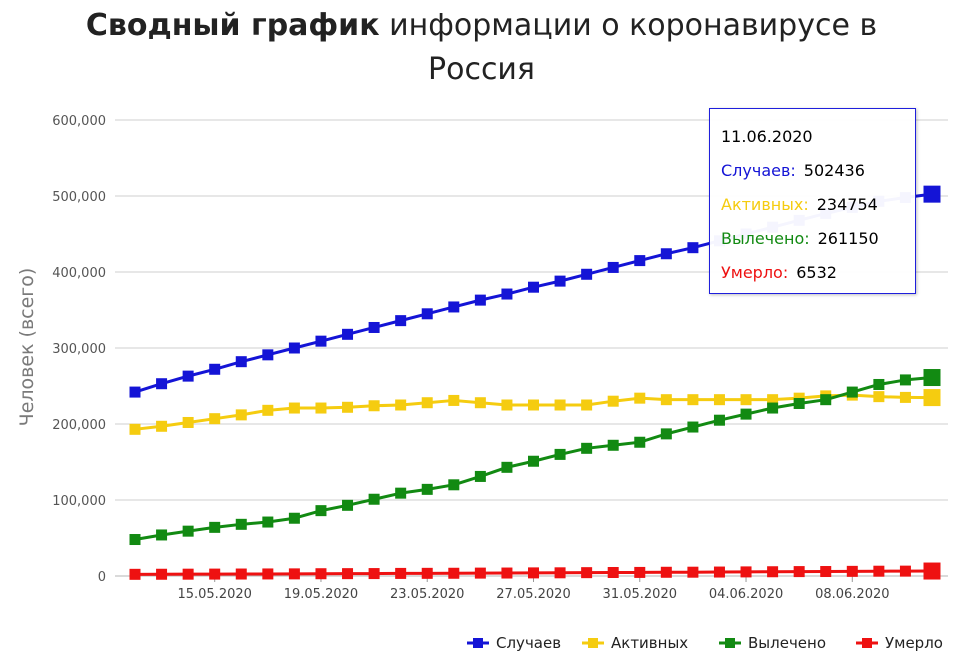 This screenshot has height=656, width=963. Describe the element at coordinates (321, 594) in the screenshot. I see `x-tick-label: 19.05.2020` at that location.